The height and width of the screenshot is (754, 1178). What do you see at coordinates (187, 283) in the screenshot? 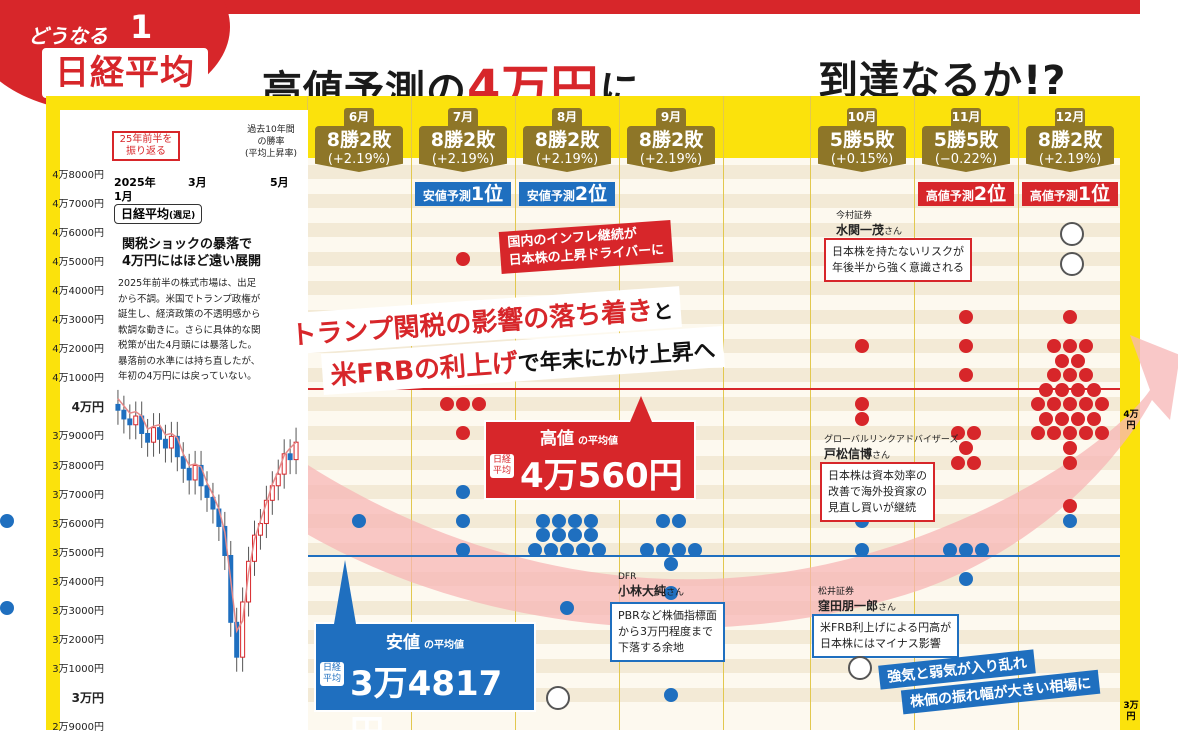
I see `left-body-line: 2025年前半の株式市場は、出足` at bounding box center [187, 283].